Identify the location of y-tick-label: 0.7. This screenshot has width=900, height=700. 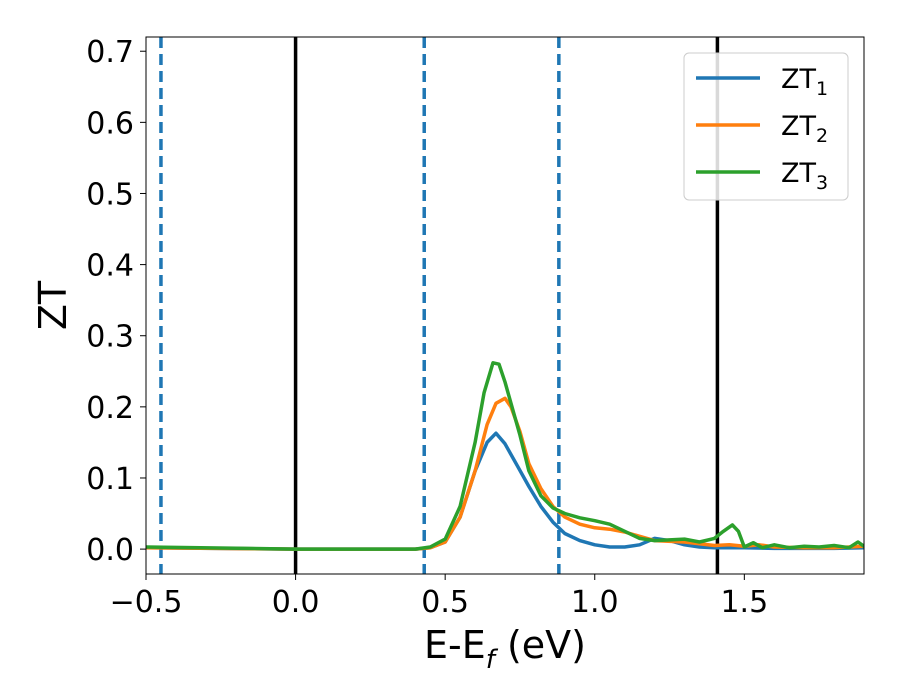
(110, 52).